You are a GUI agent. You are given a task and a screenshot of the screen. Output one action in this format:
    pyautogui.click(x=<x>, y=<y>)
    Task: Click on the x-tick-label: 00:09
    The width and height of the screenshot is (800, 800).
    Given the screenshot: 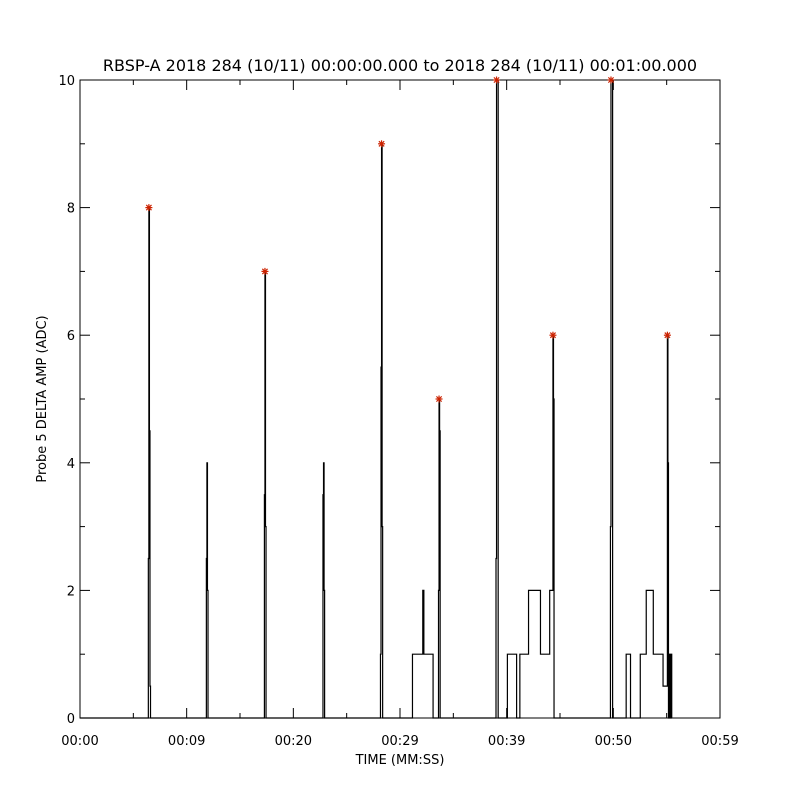 What is the action you would take?
    pyautogui.click(x=186, y=741)
    